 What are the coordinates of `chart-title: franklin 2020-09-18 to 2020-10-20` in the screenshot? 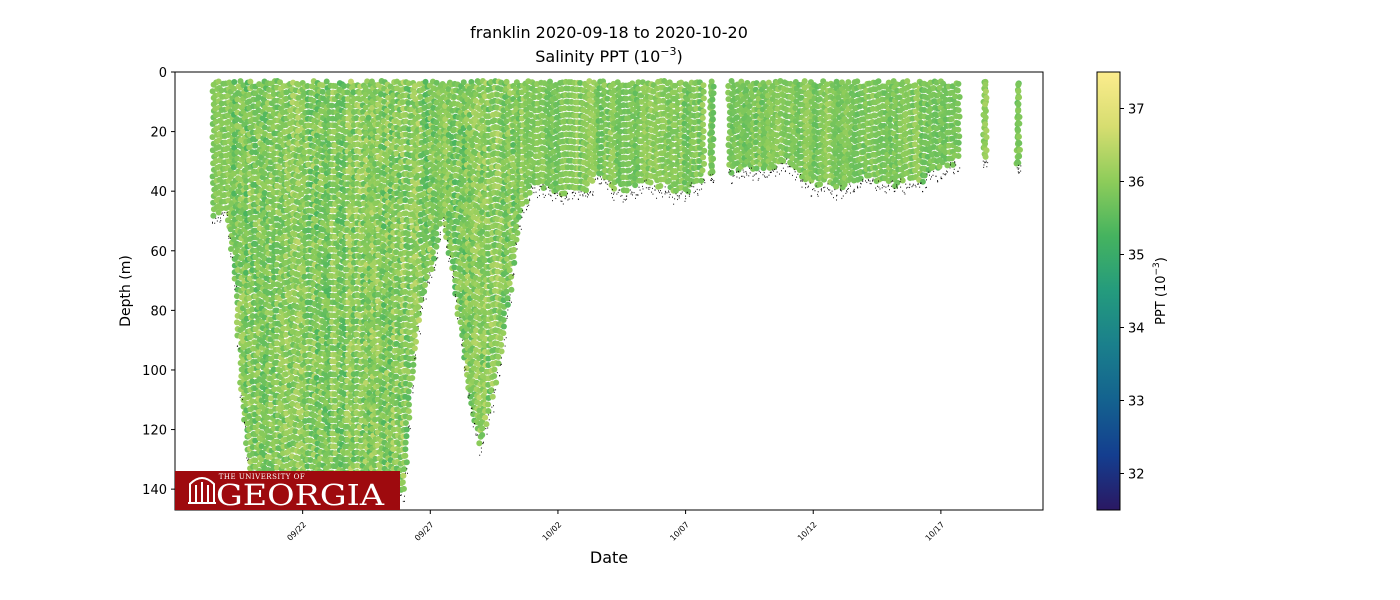 It's located at (609, 32).